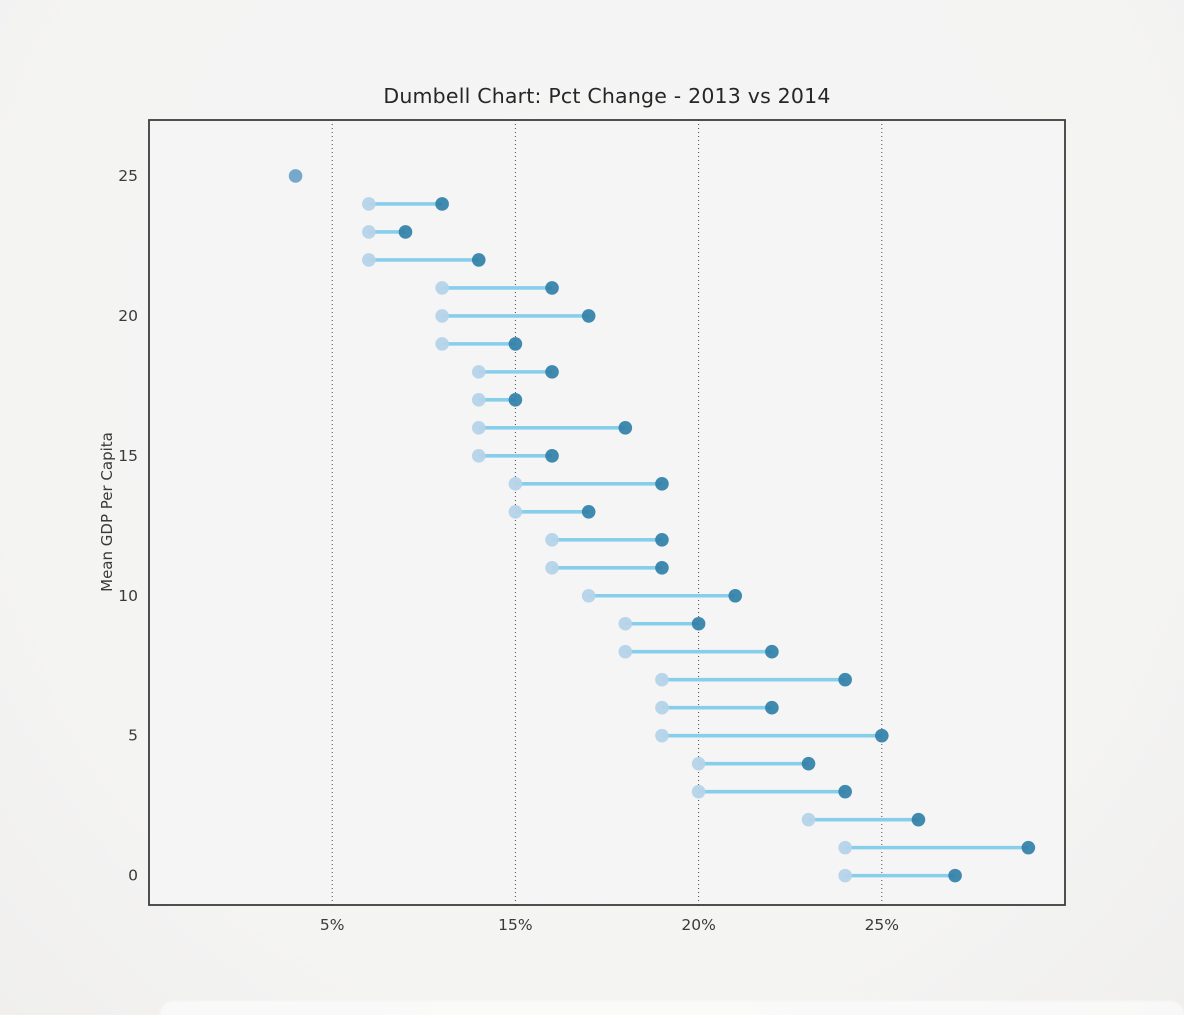 The image size is (1184, 1015). Describe the element at coordinates (882, 925) in the screenshot. I see `x-tick-label: 25%` at that location.